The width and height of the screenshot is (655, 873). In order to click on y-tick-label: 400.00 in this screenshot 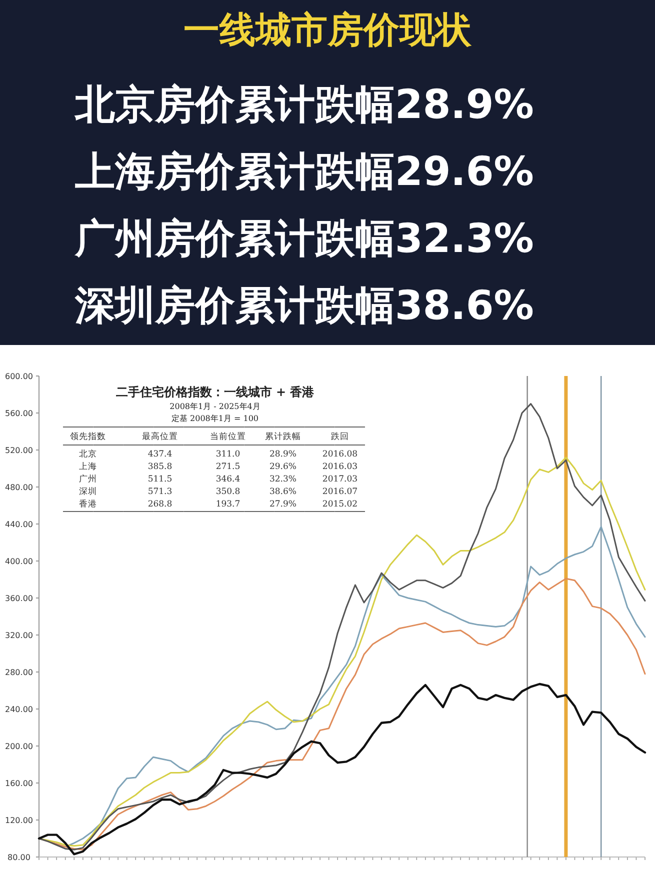, I will do `click(19, 561)`.